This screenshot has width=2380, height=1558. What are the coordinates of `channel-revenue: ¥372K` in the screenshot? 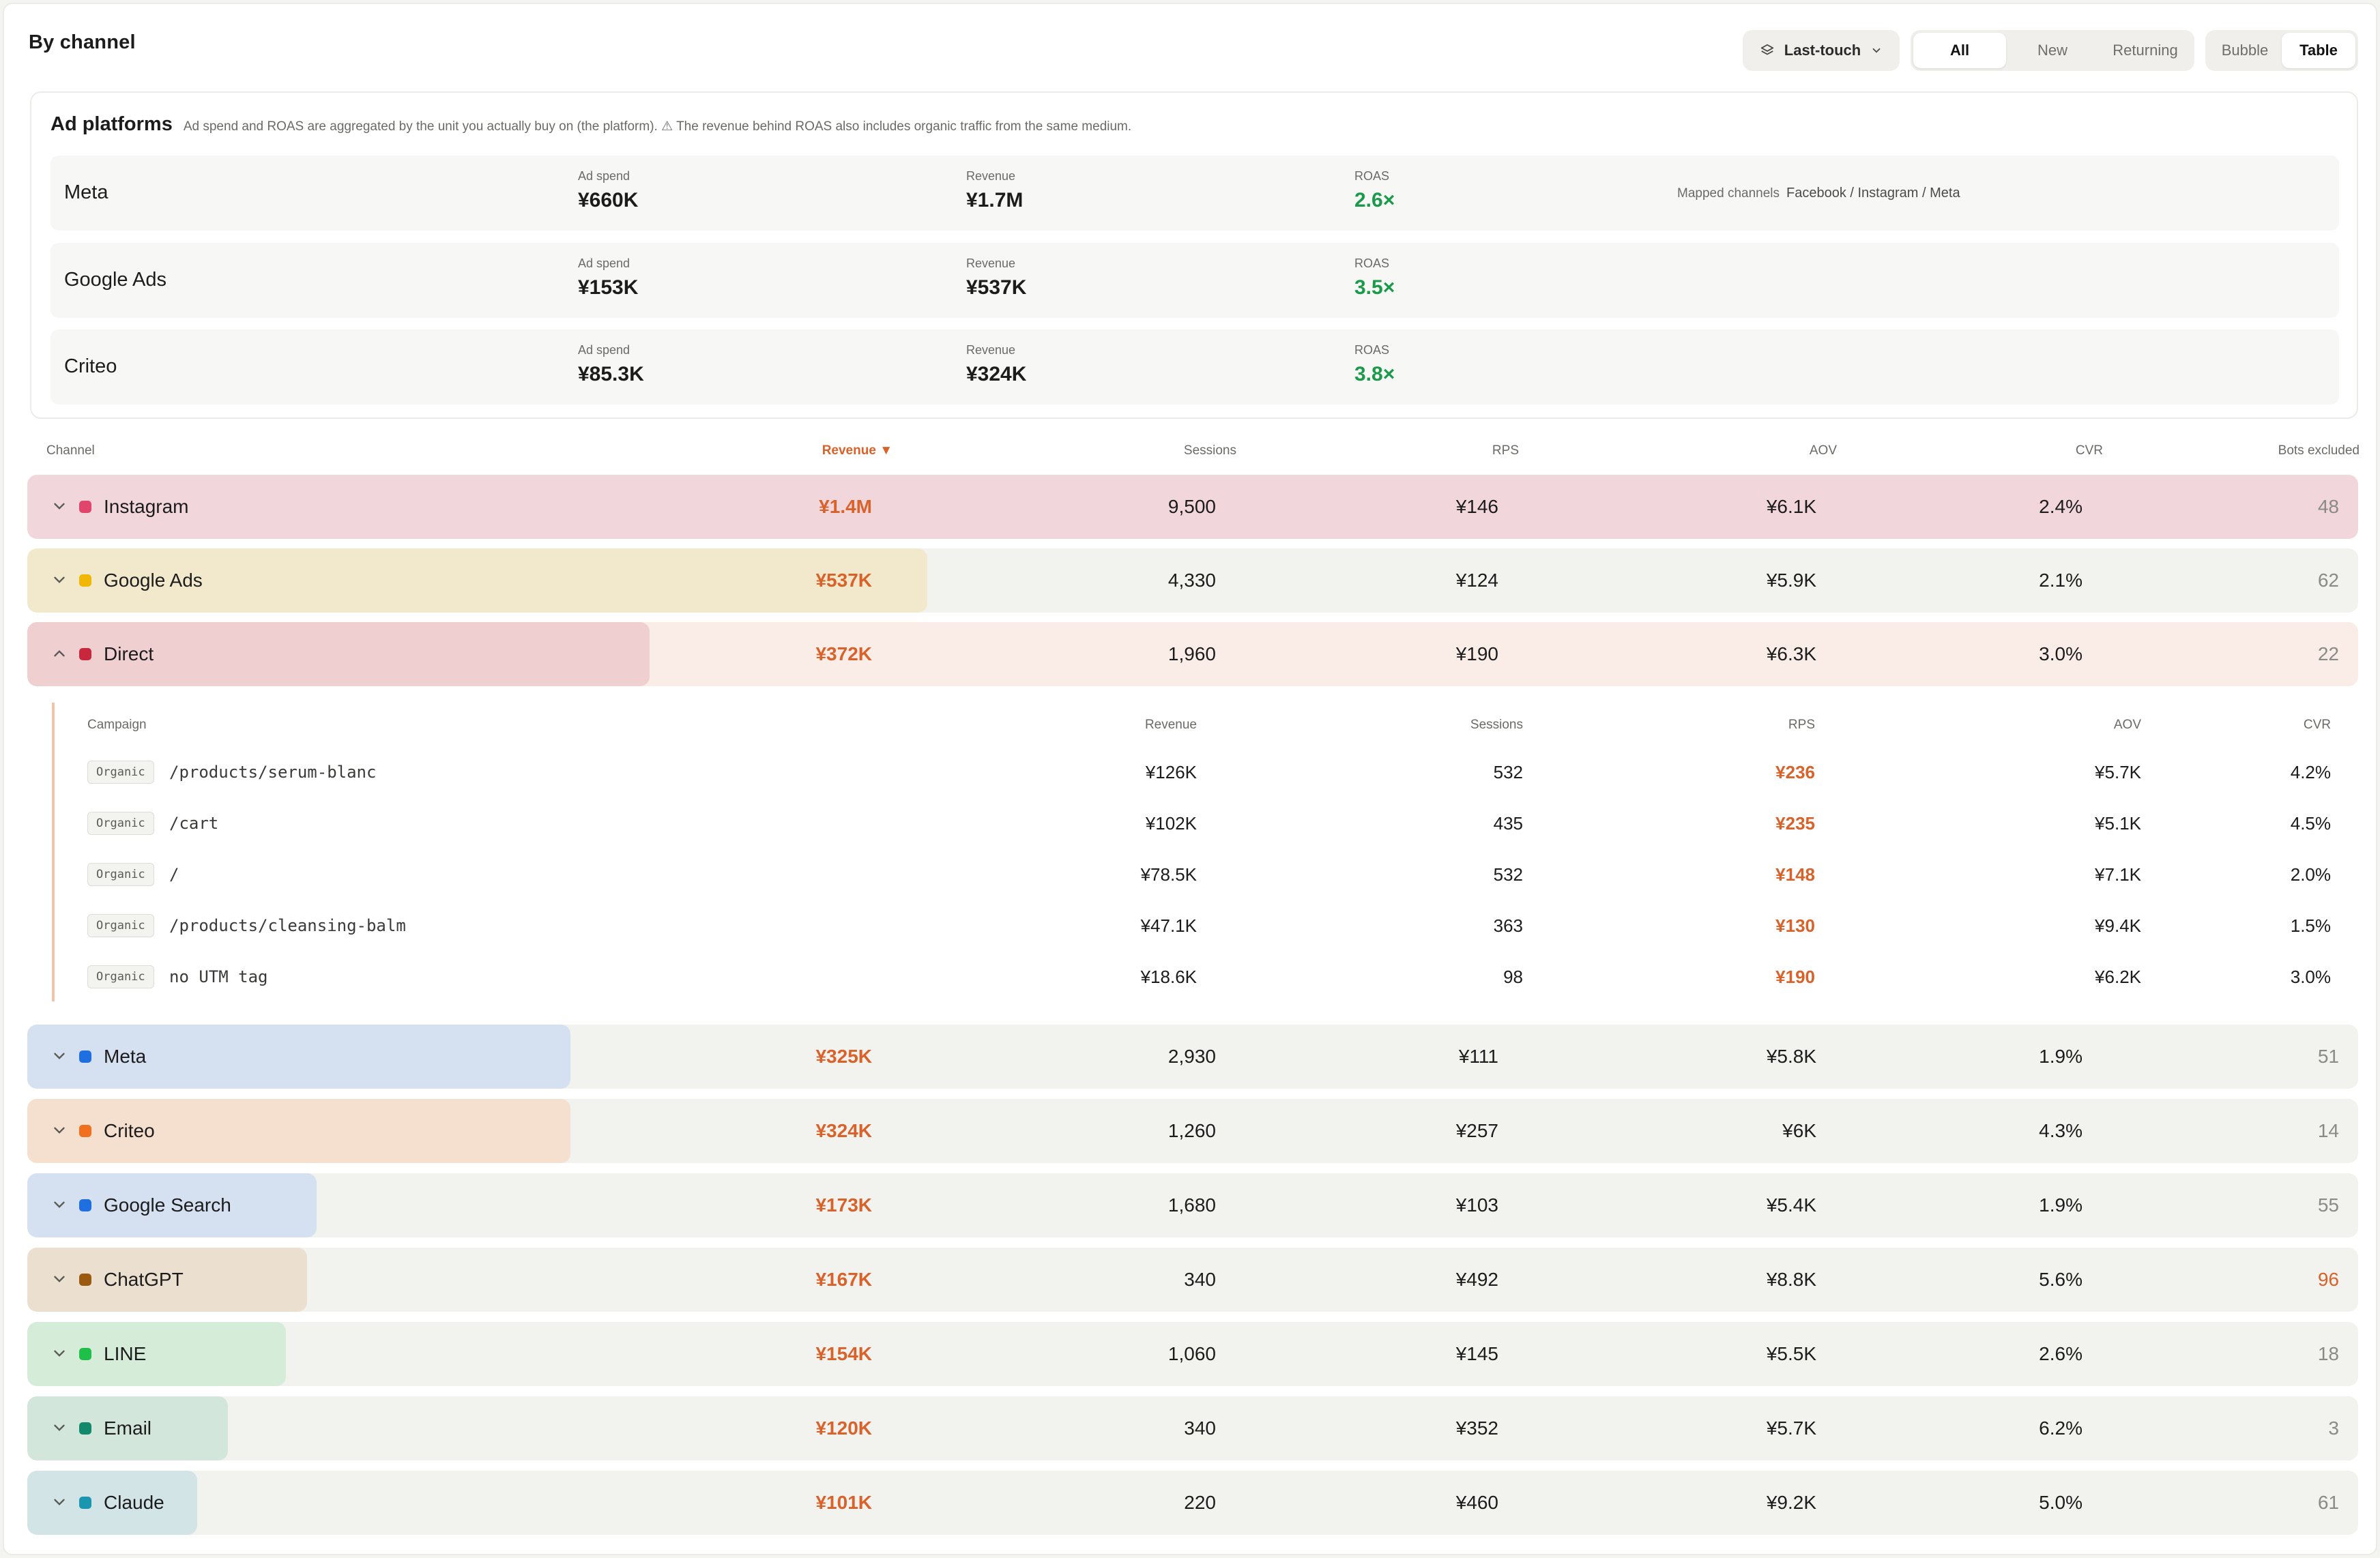 It's located at (843, 653).